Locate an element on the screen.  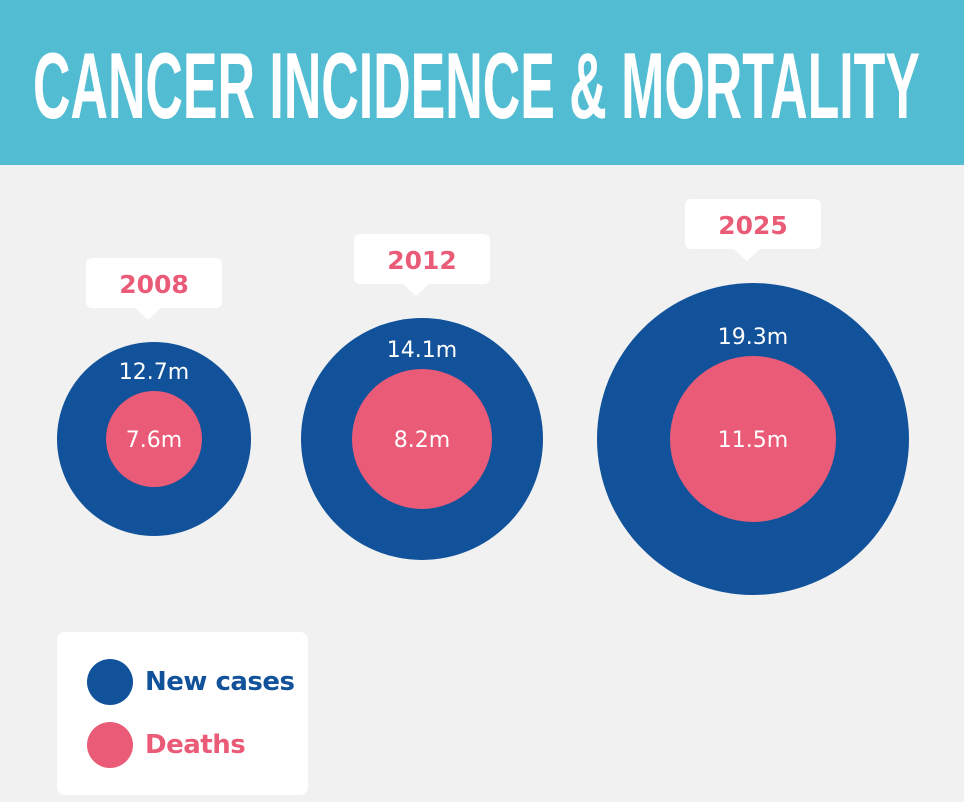
deaths-label-2012: 8.2m is located at coordinates (422, 440).